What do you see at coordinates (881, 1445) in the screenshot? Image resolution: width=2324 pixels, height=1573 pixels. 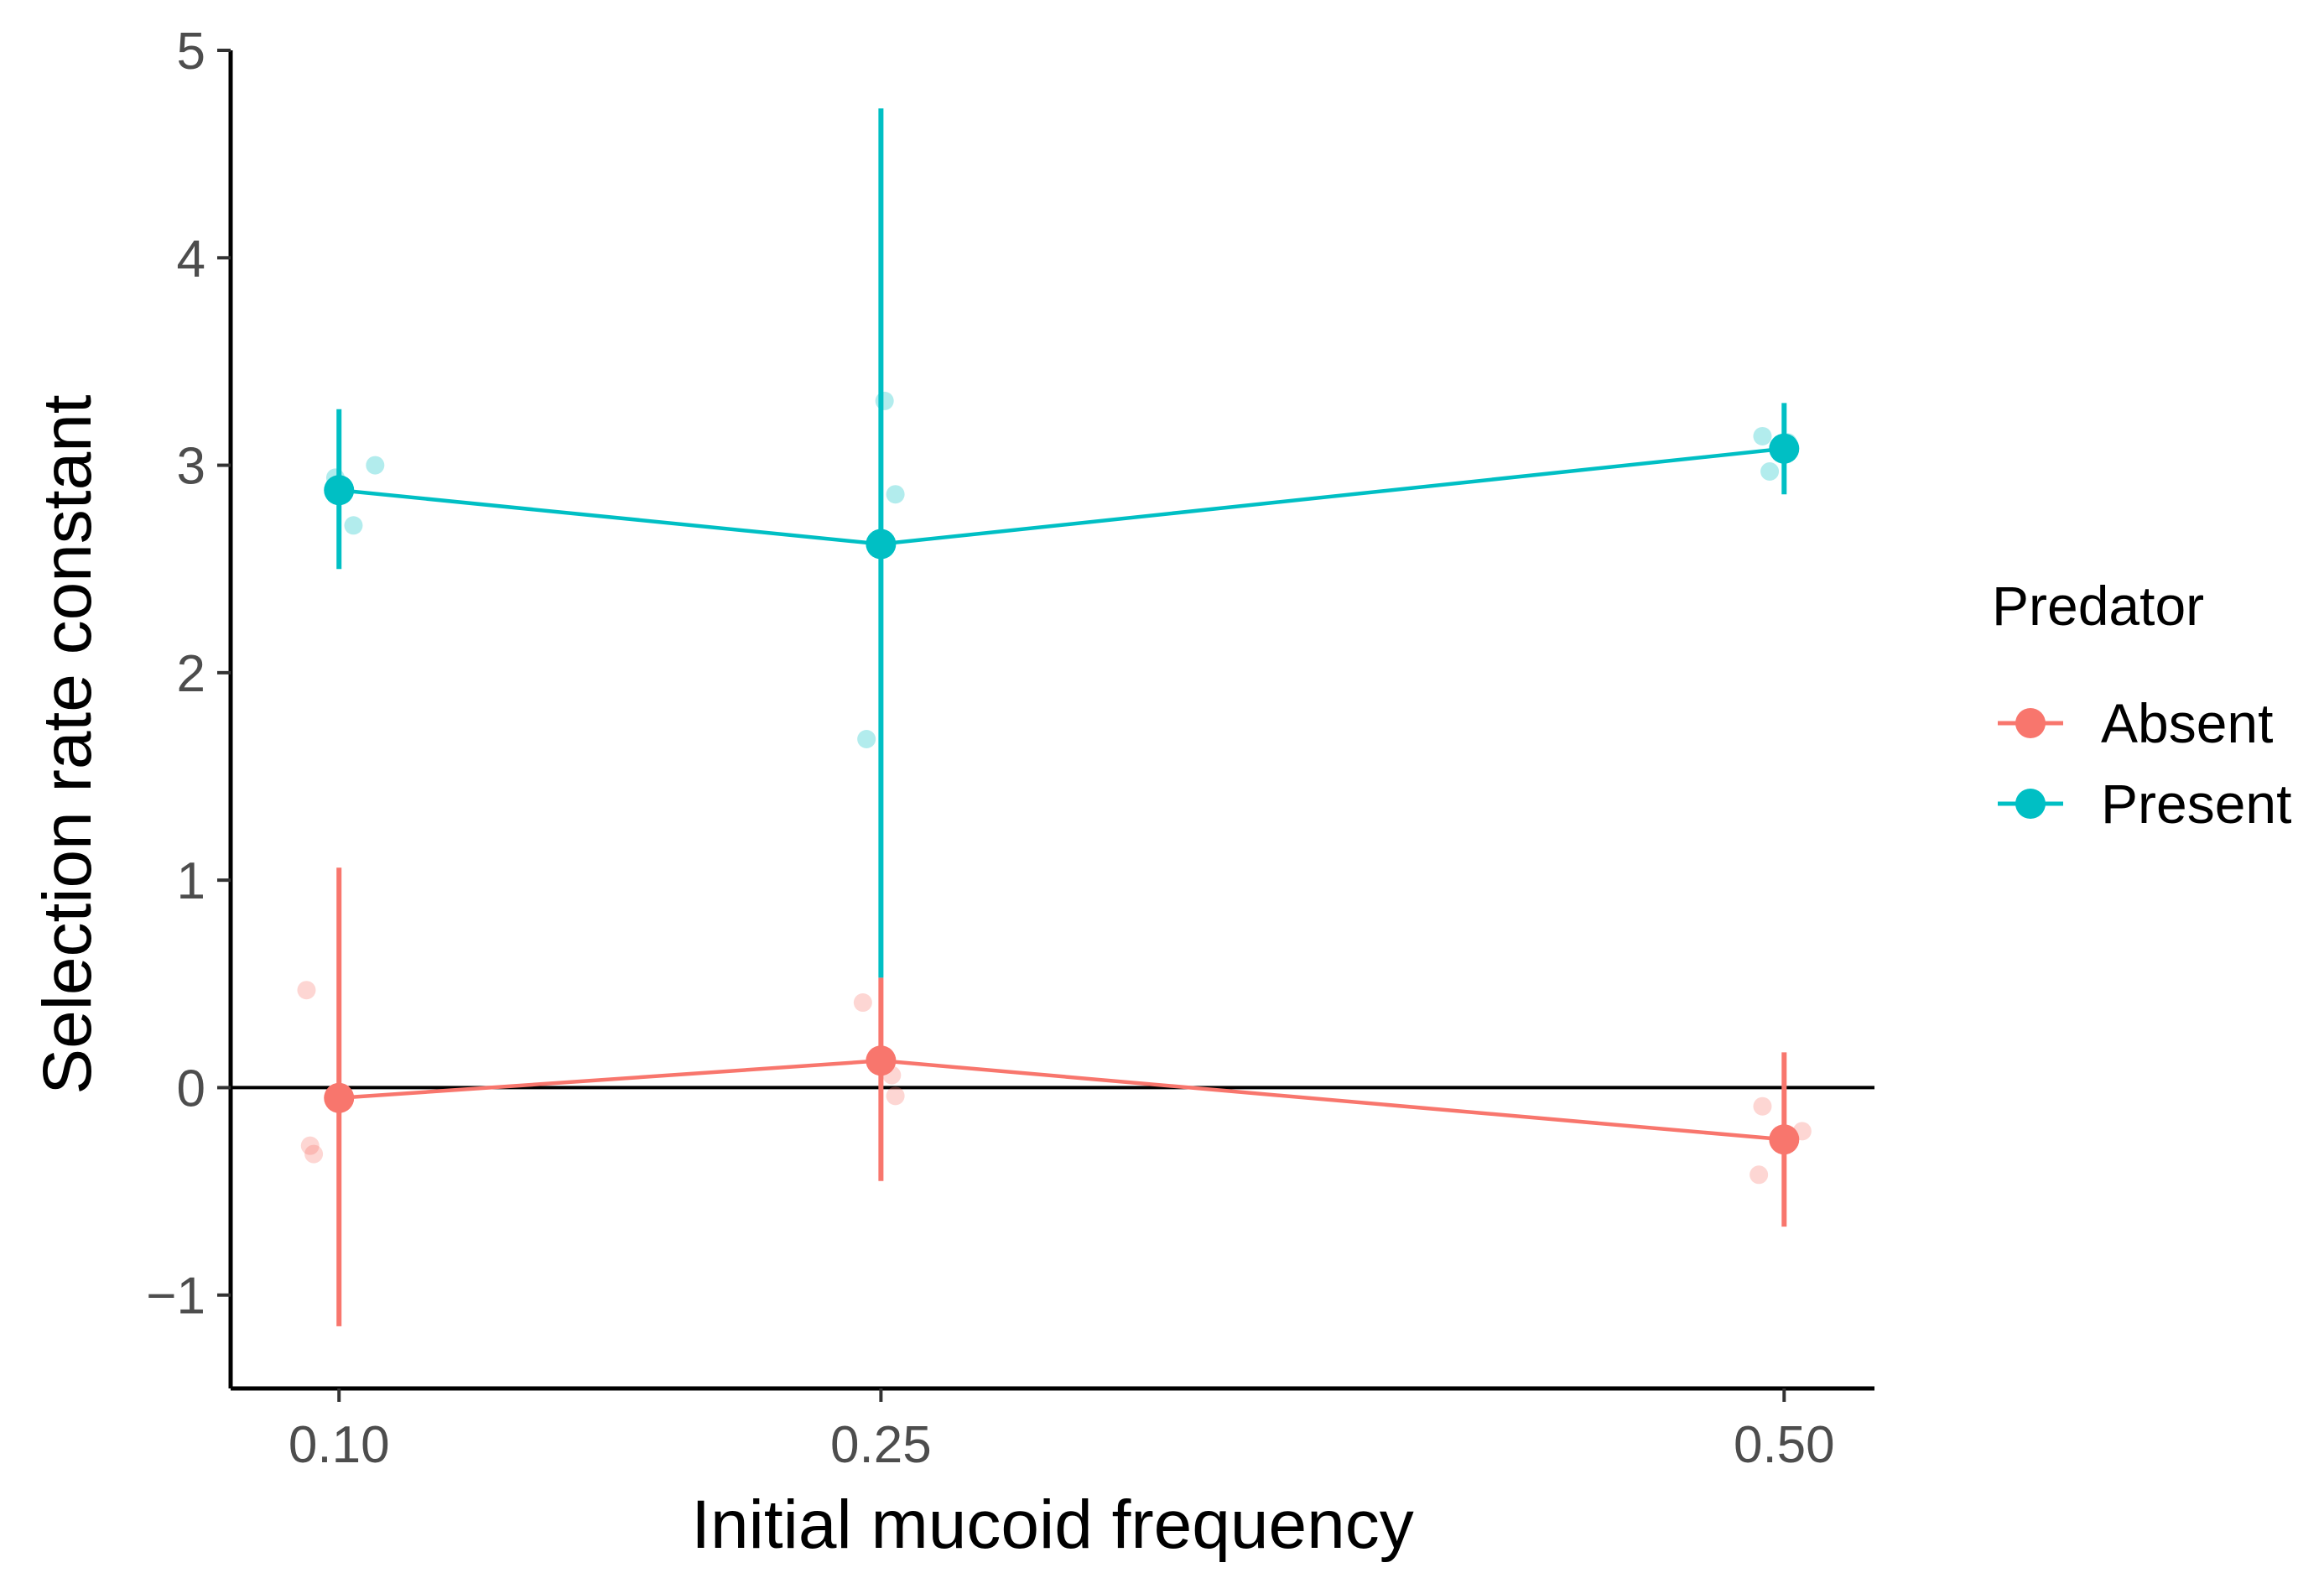 I see `x-tick-label: 0.25` at bounding box center [881, 1445].